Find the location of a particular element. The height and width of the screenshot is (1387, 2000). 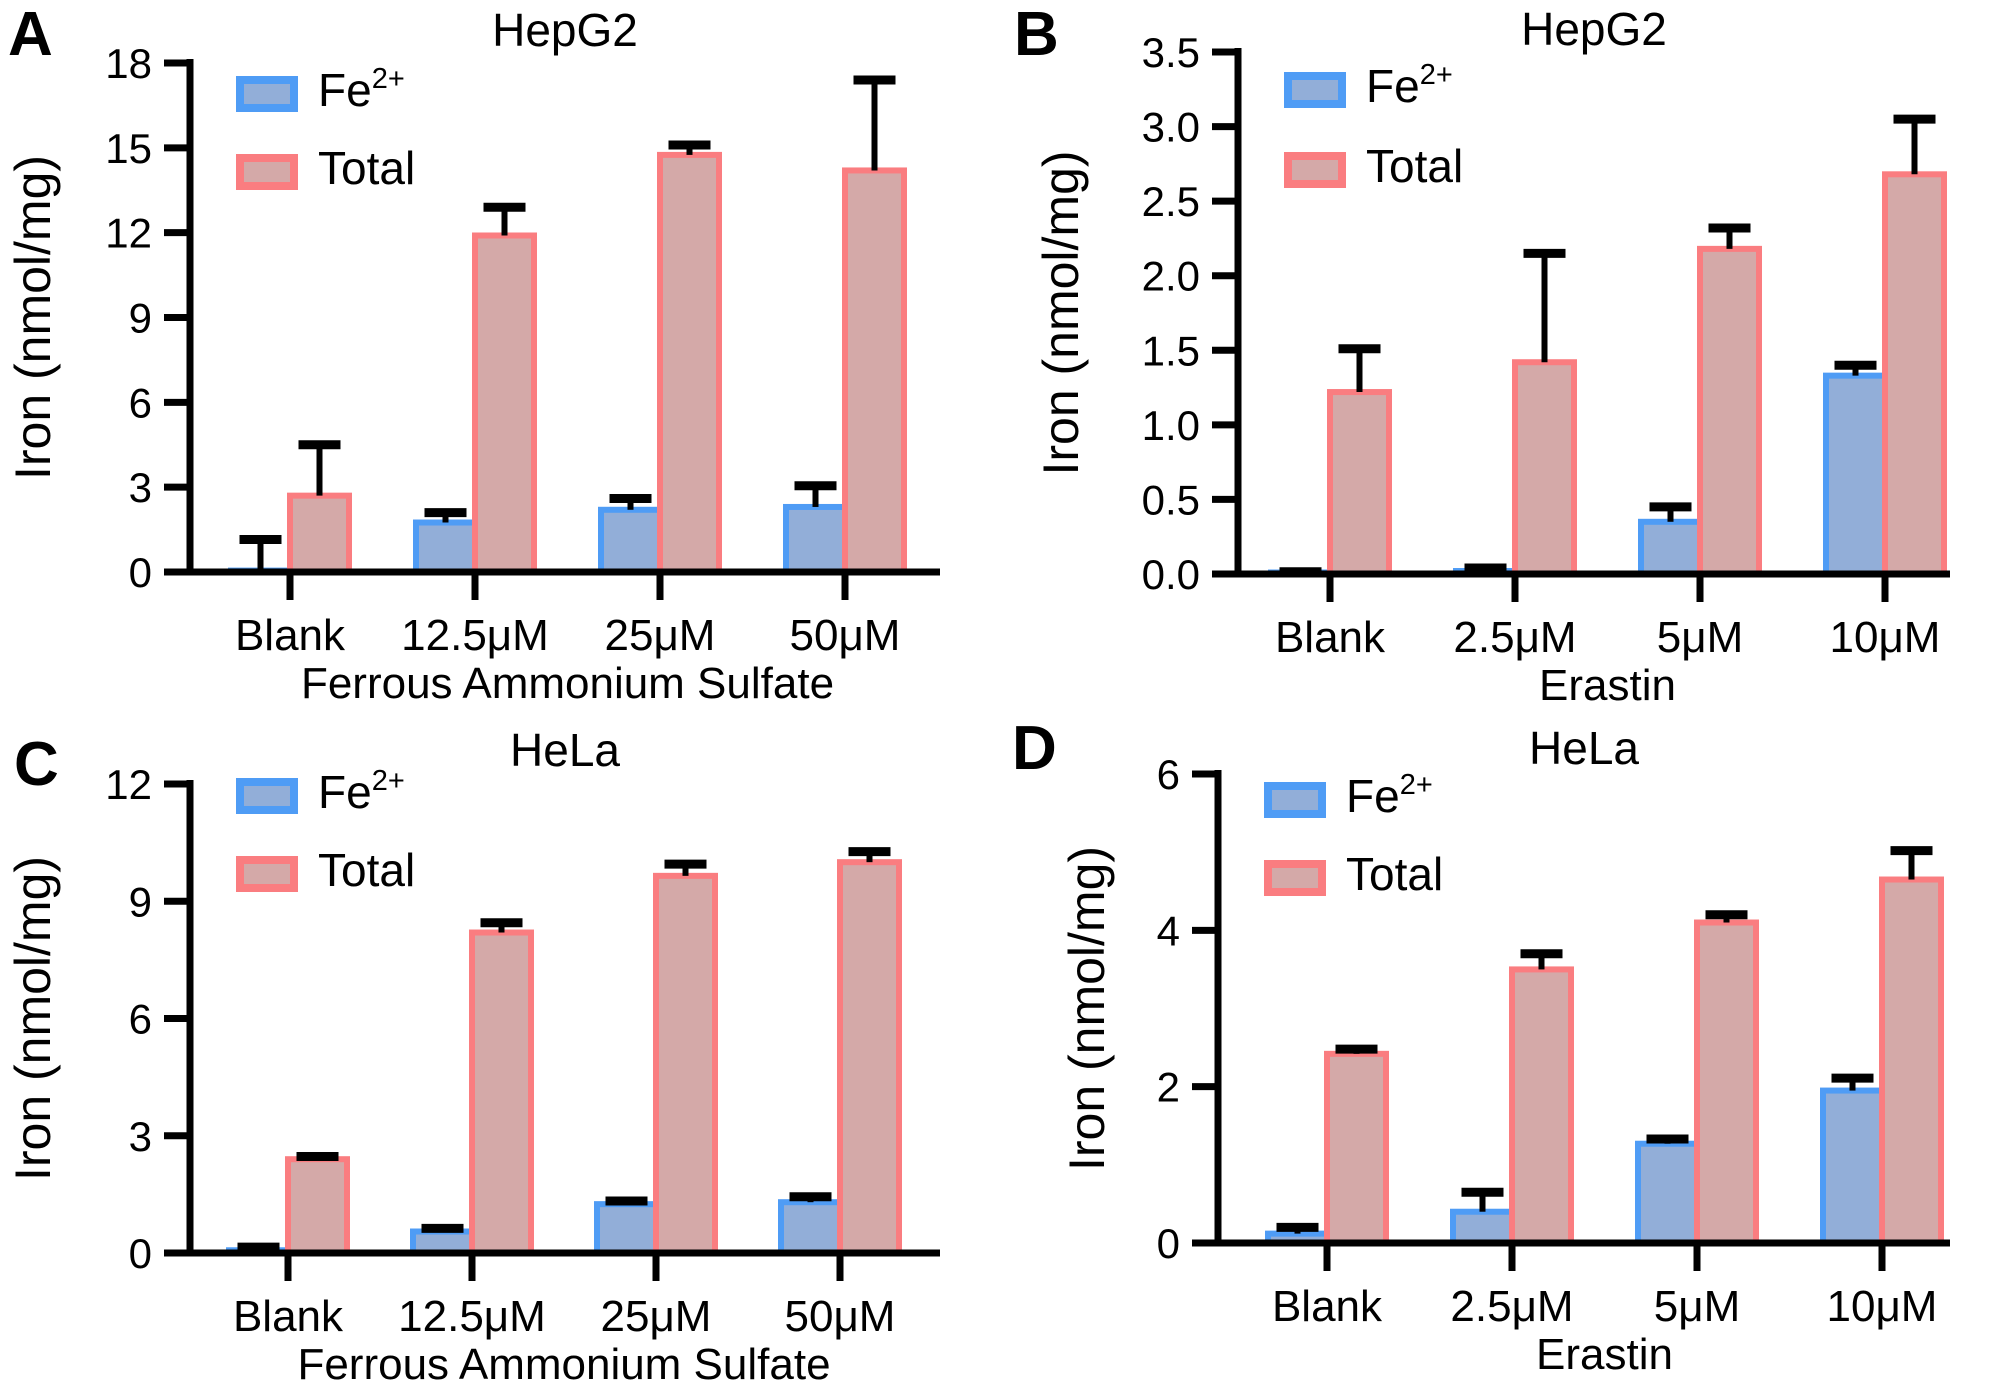

y-tick-label: 3.5 is located at coordinates (1171, 52).